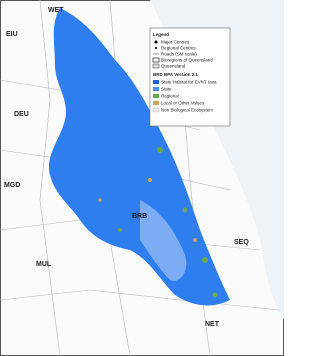 The image size is (320, 356). What do you see at coordinates (187, 60) in the screenshot?
I see `legend-item: Bioregions of Queensland` at bounding box center [187, 60].